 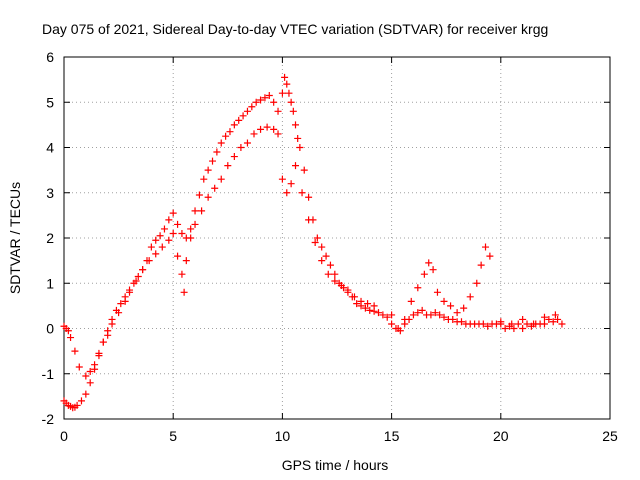 I want to click on y-tick-label: 5, so click(x=50, y=102).